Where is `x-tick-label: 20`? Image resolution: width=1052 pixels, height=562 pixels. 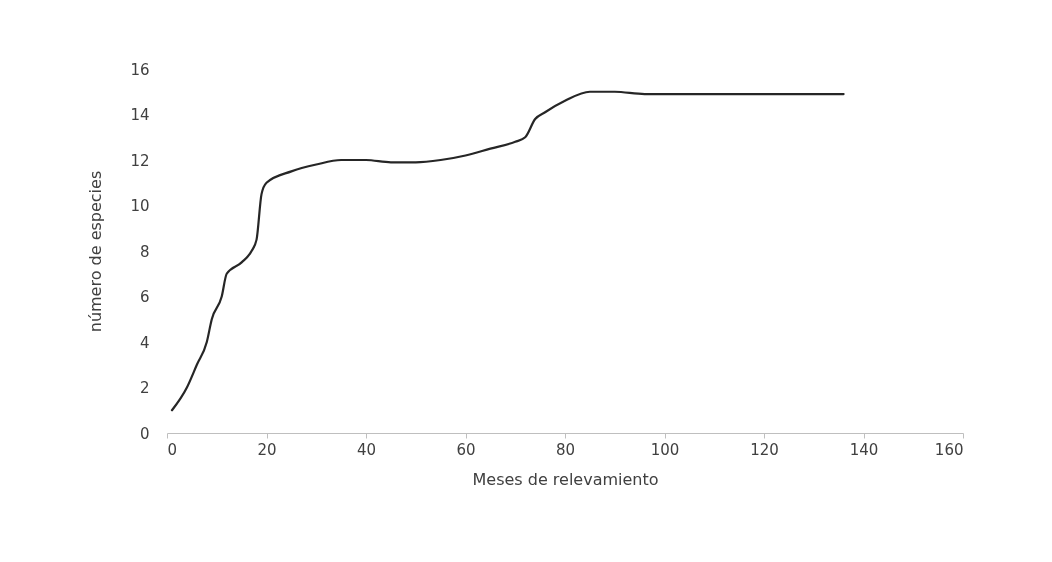
x-tick-label: 20 is located at coordinates (267, 449).